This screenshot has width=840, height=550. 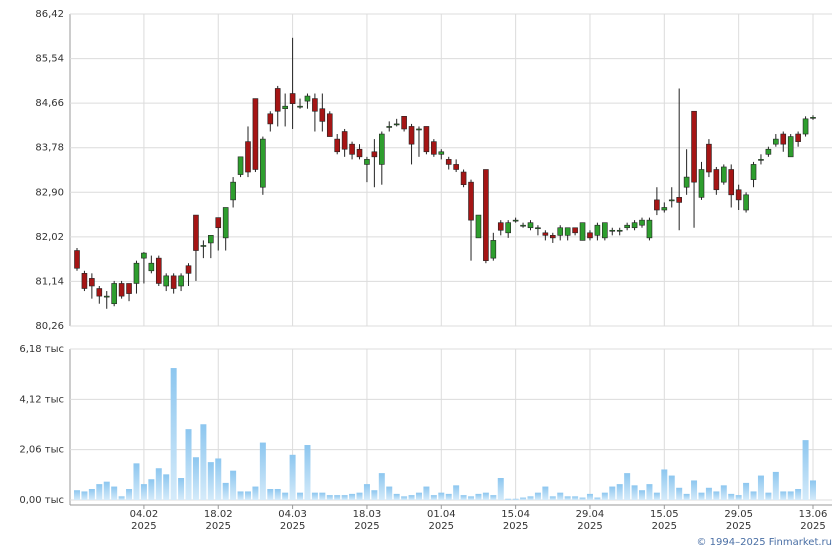 What do you see at coordinates (764, 542) in the screenshot?
I see `footer: © 1994–2025 Finmarket.ru` at bounding box center [764, 542].